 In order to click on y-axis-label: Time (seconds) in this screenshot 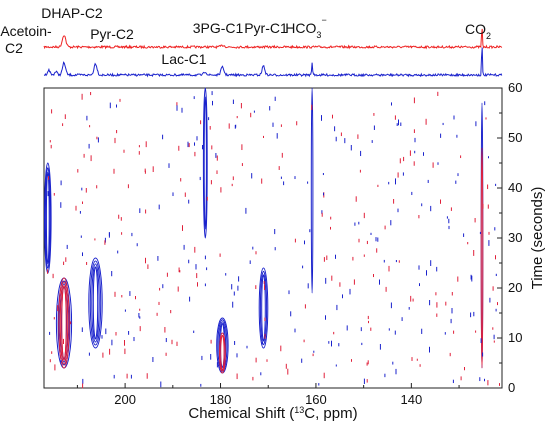, I will do `click(537, 238)`.